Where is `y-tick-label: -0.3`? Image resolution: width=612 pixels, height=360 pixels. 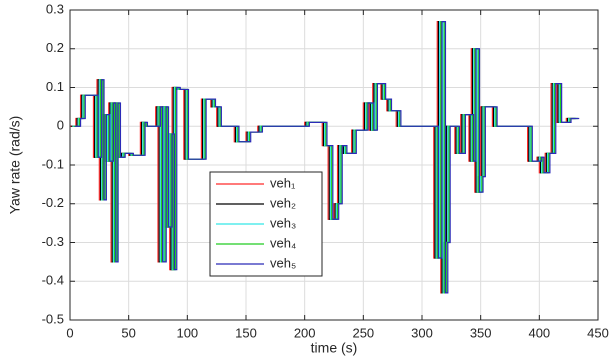
y-tick-label: -0.3 is located at coordinates (53, 241).